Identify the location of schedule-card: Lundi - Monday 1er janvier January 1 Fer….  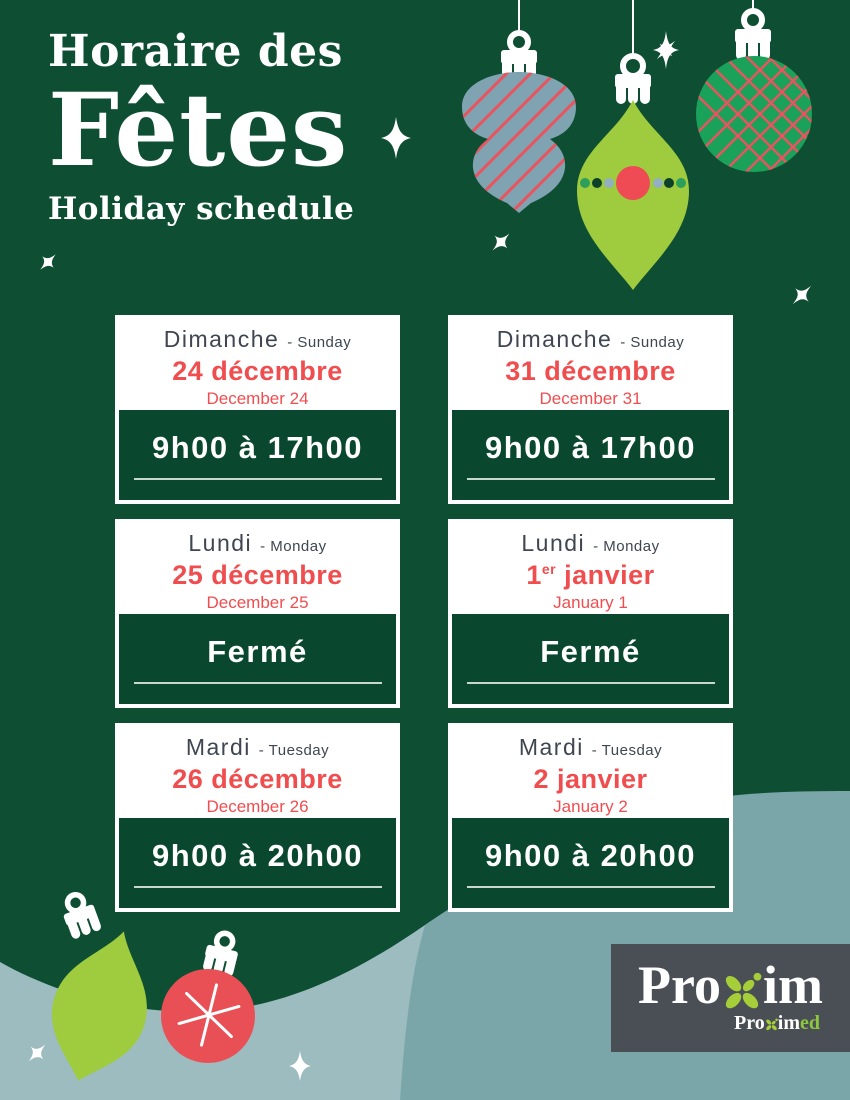
(590, 613).